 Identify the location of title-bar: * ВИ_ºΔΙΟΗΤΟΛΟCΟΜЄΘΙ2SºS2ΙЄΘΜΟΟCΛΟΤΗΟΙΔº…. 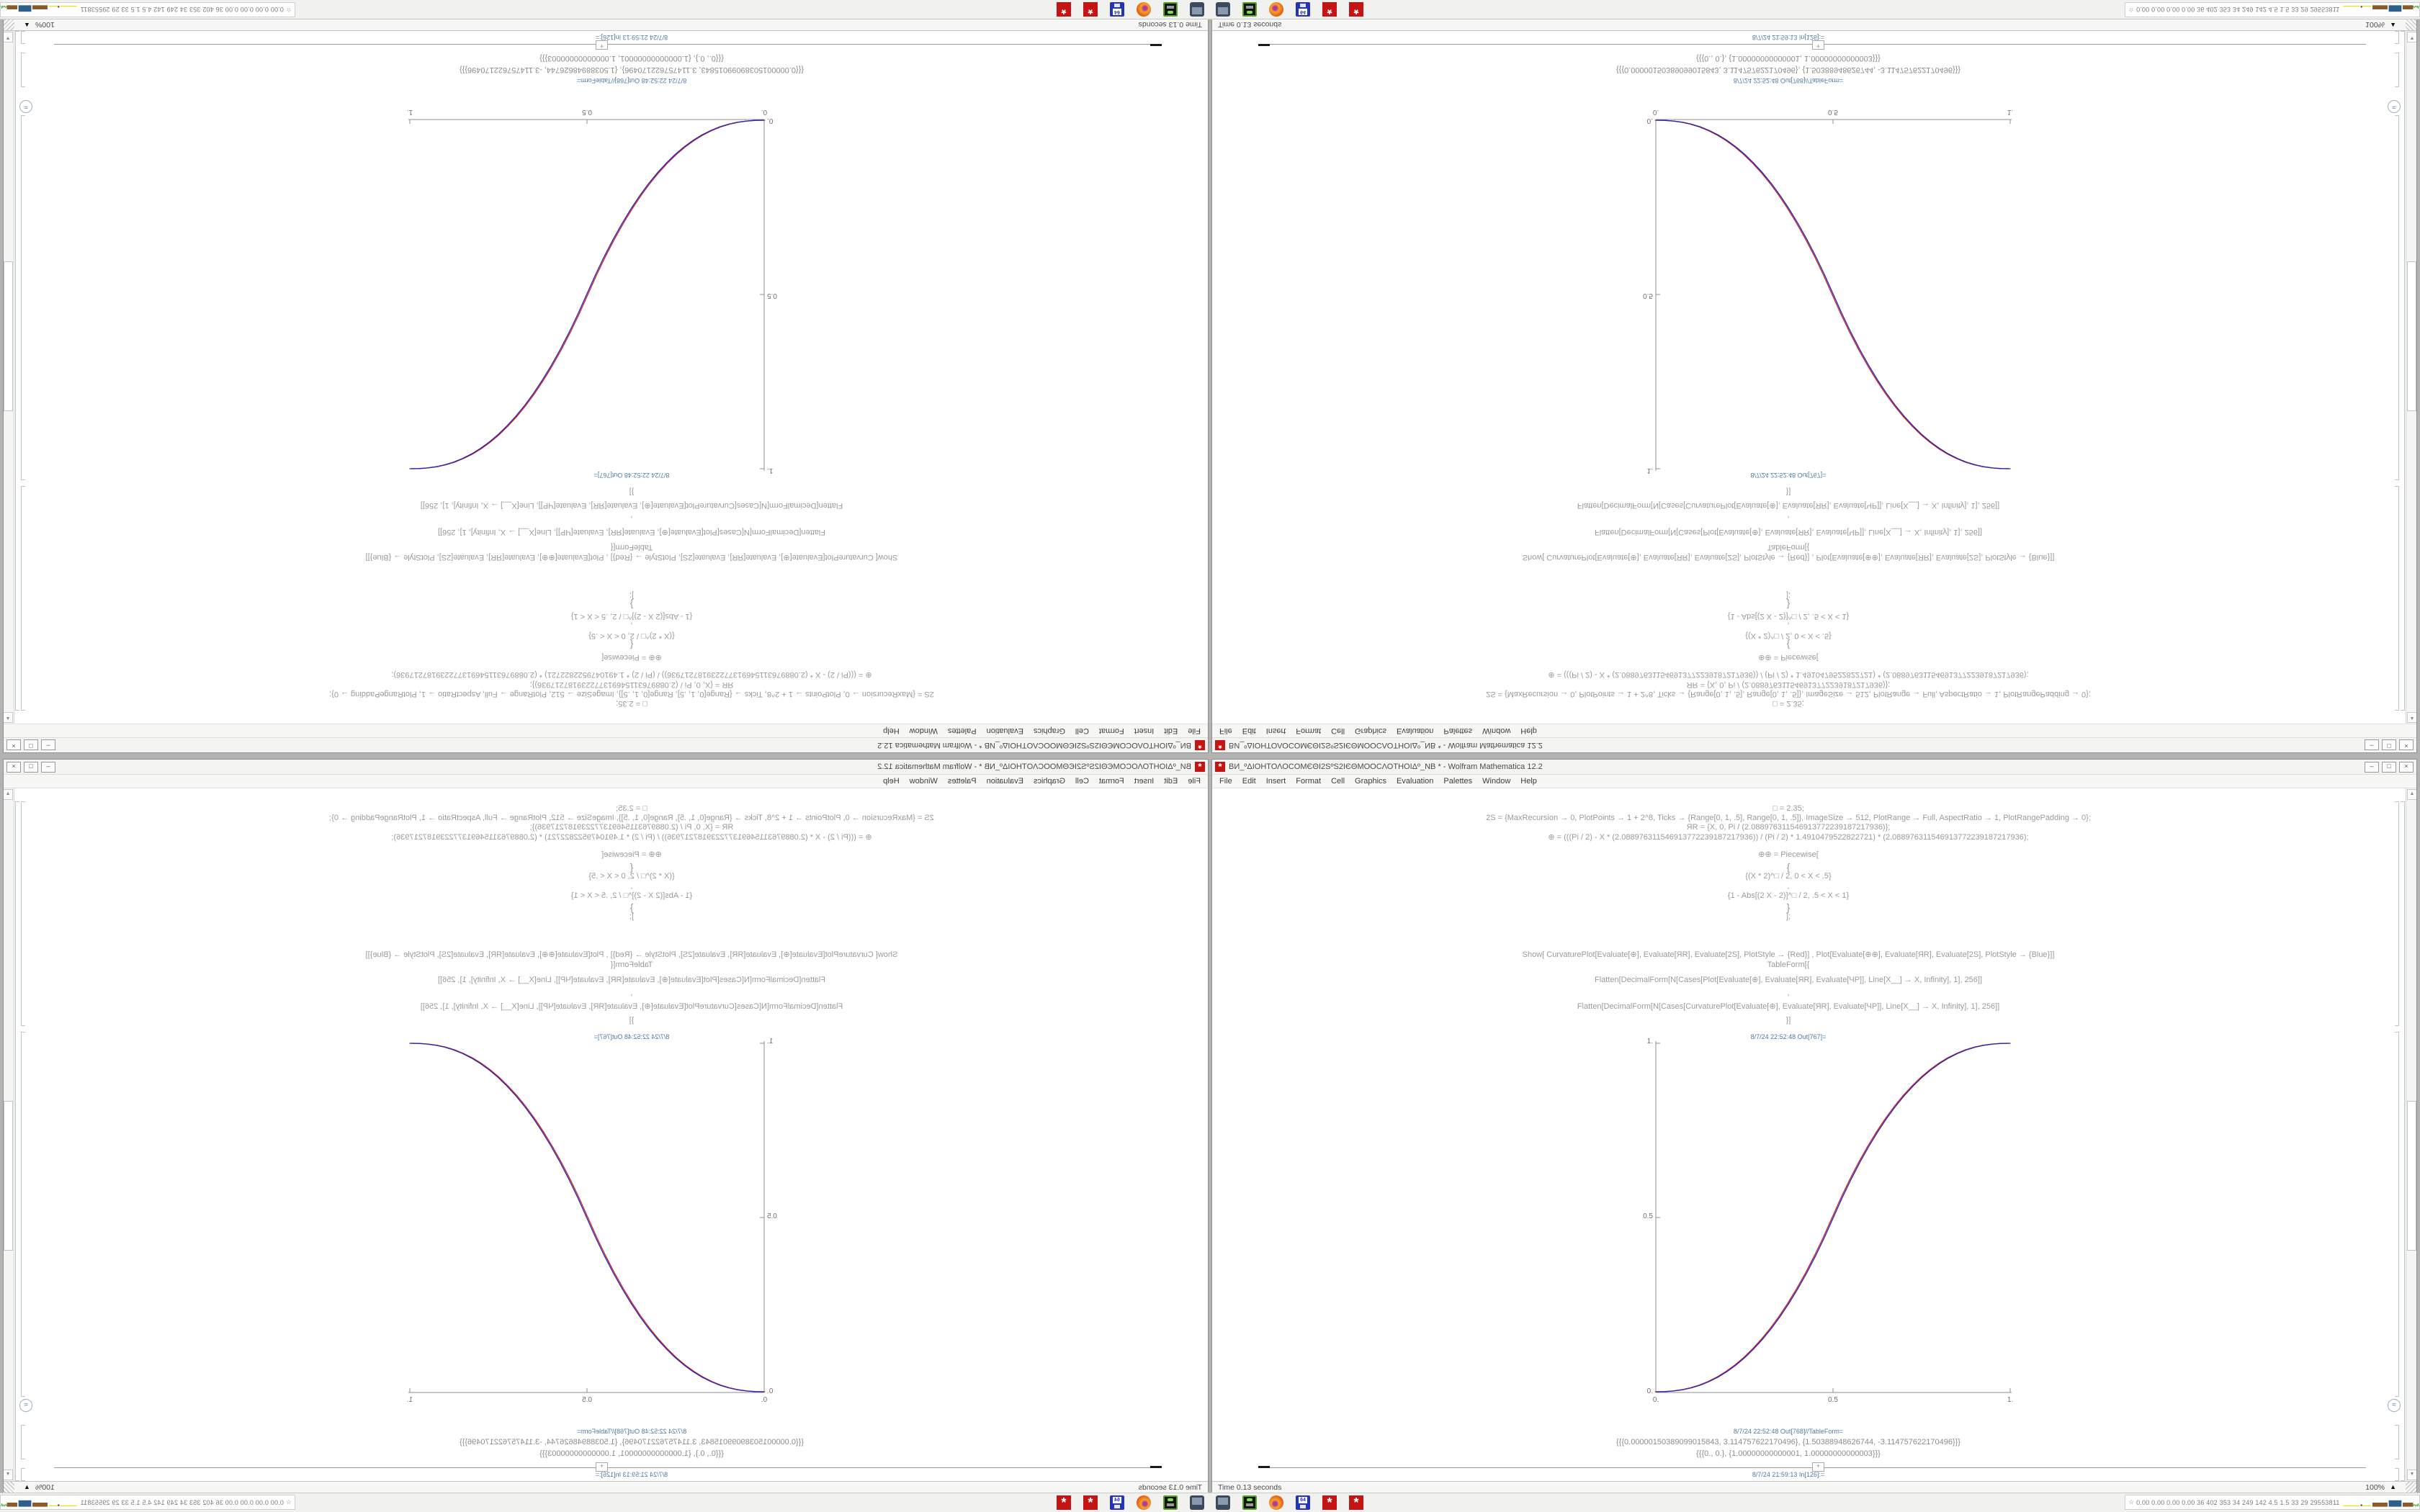
(1814, 744).